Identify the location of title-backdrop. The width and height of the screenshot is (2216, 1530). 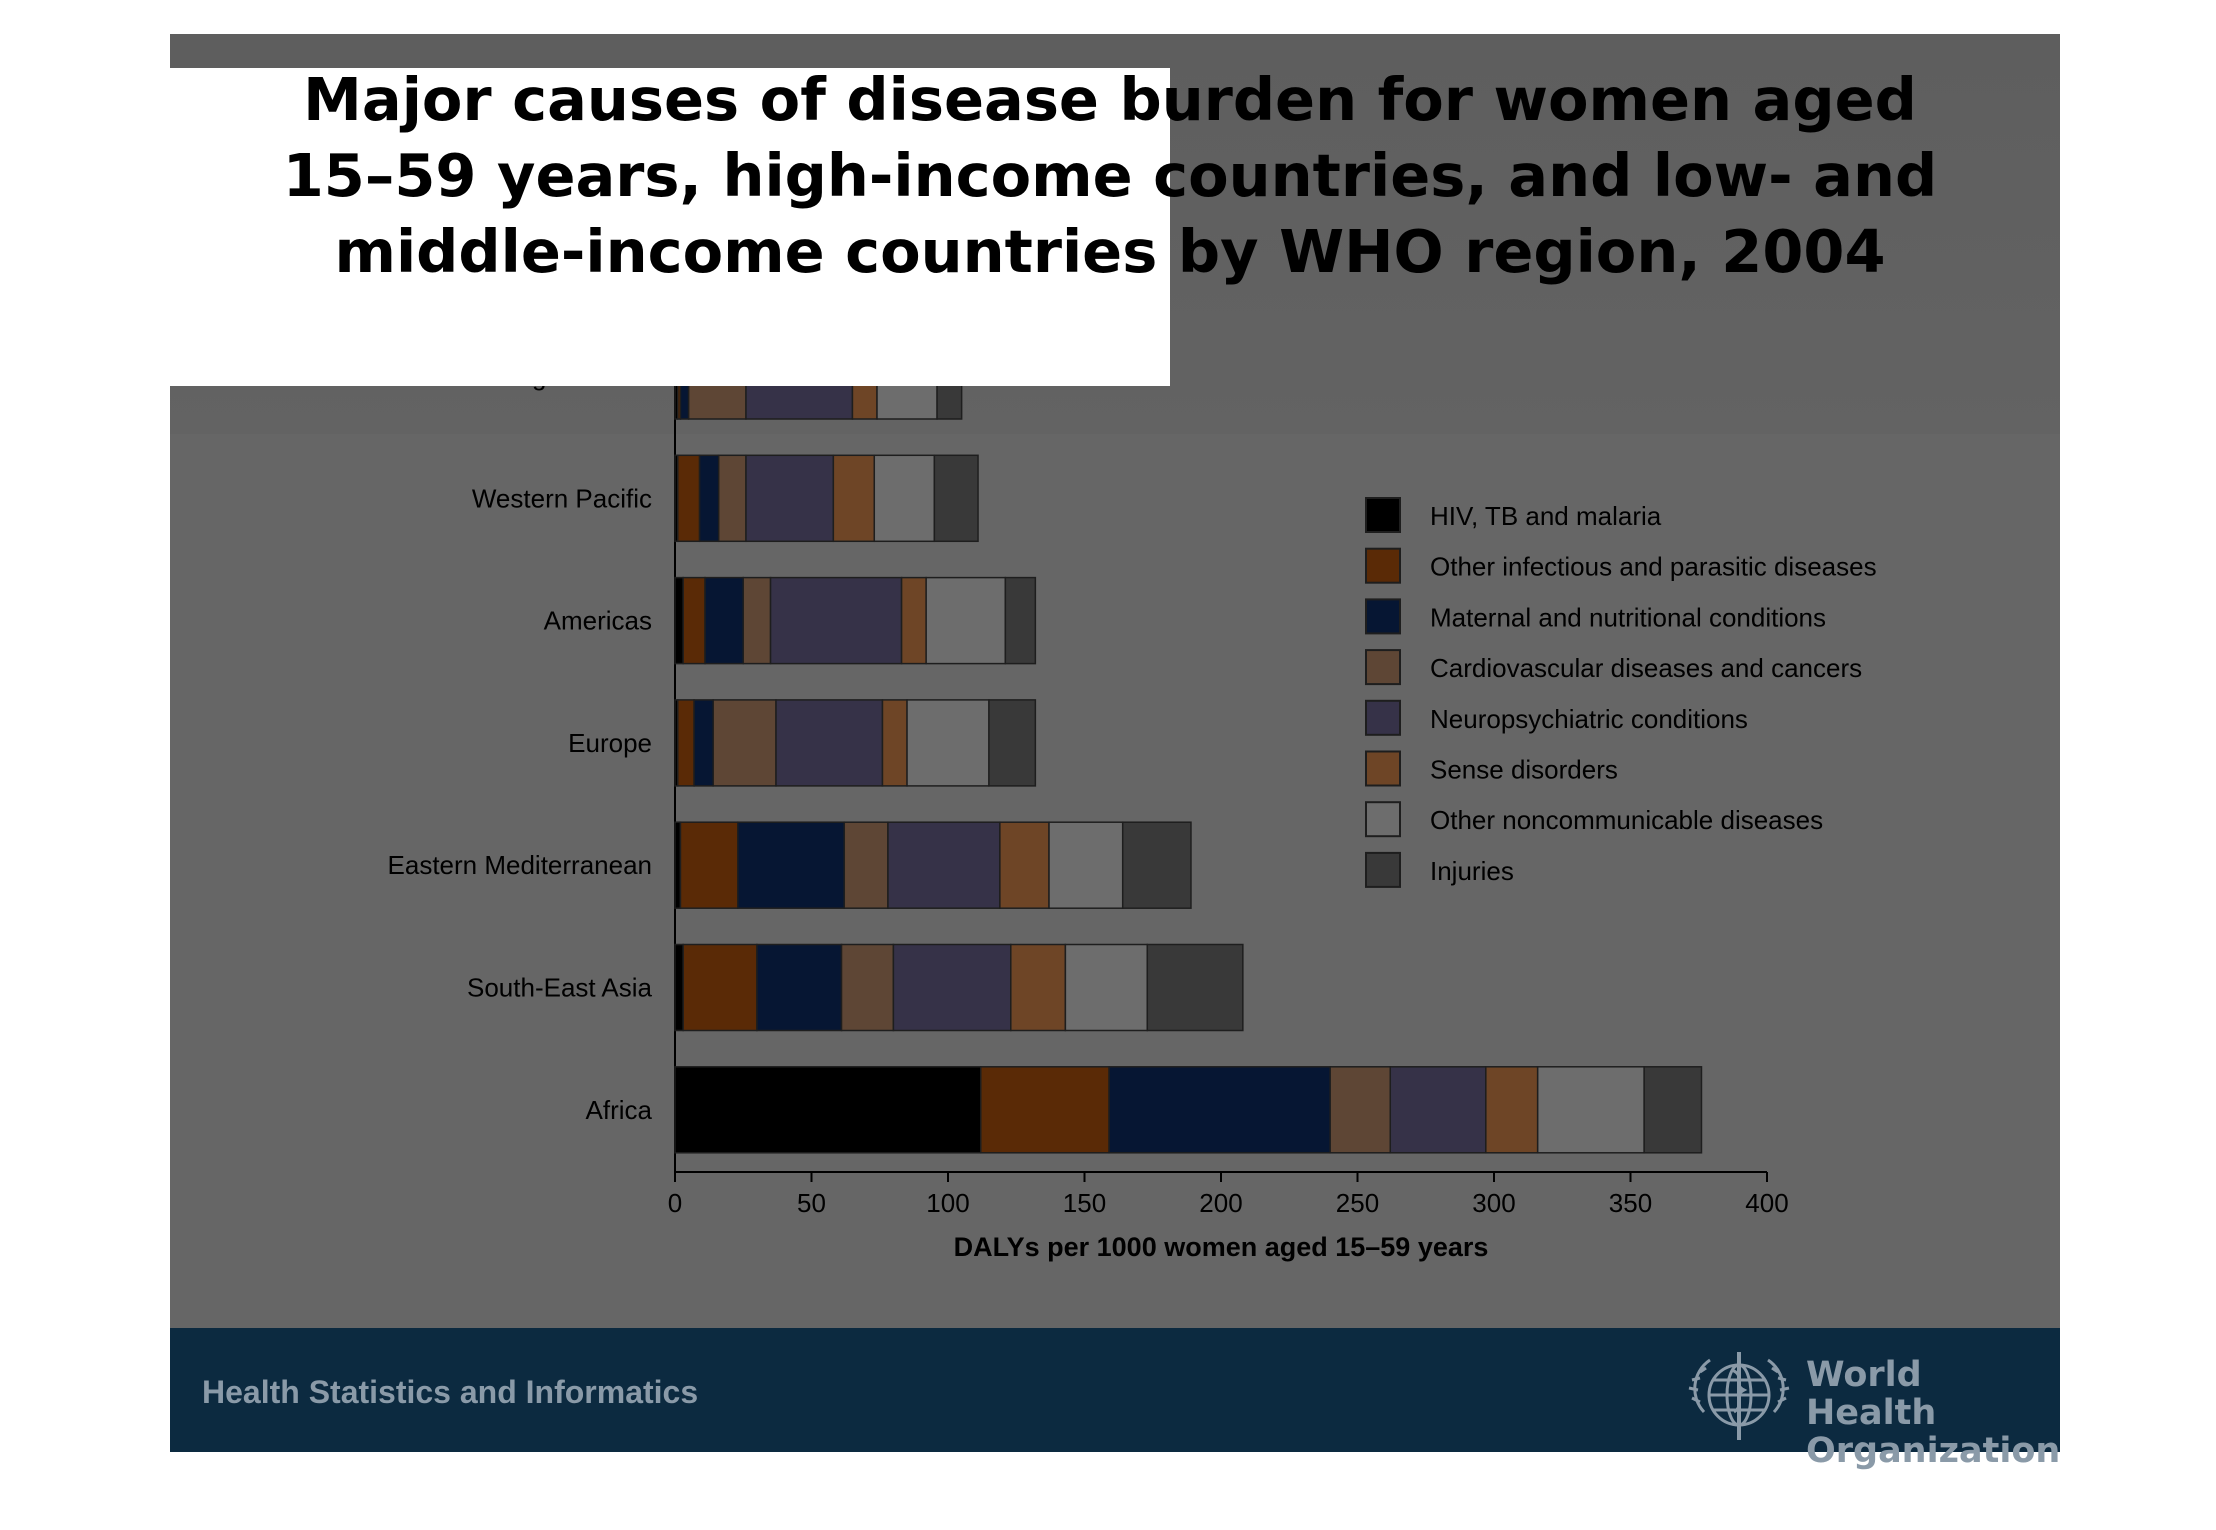
(670, 227).